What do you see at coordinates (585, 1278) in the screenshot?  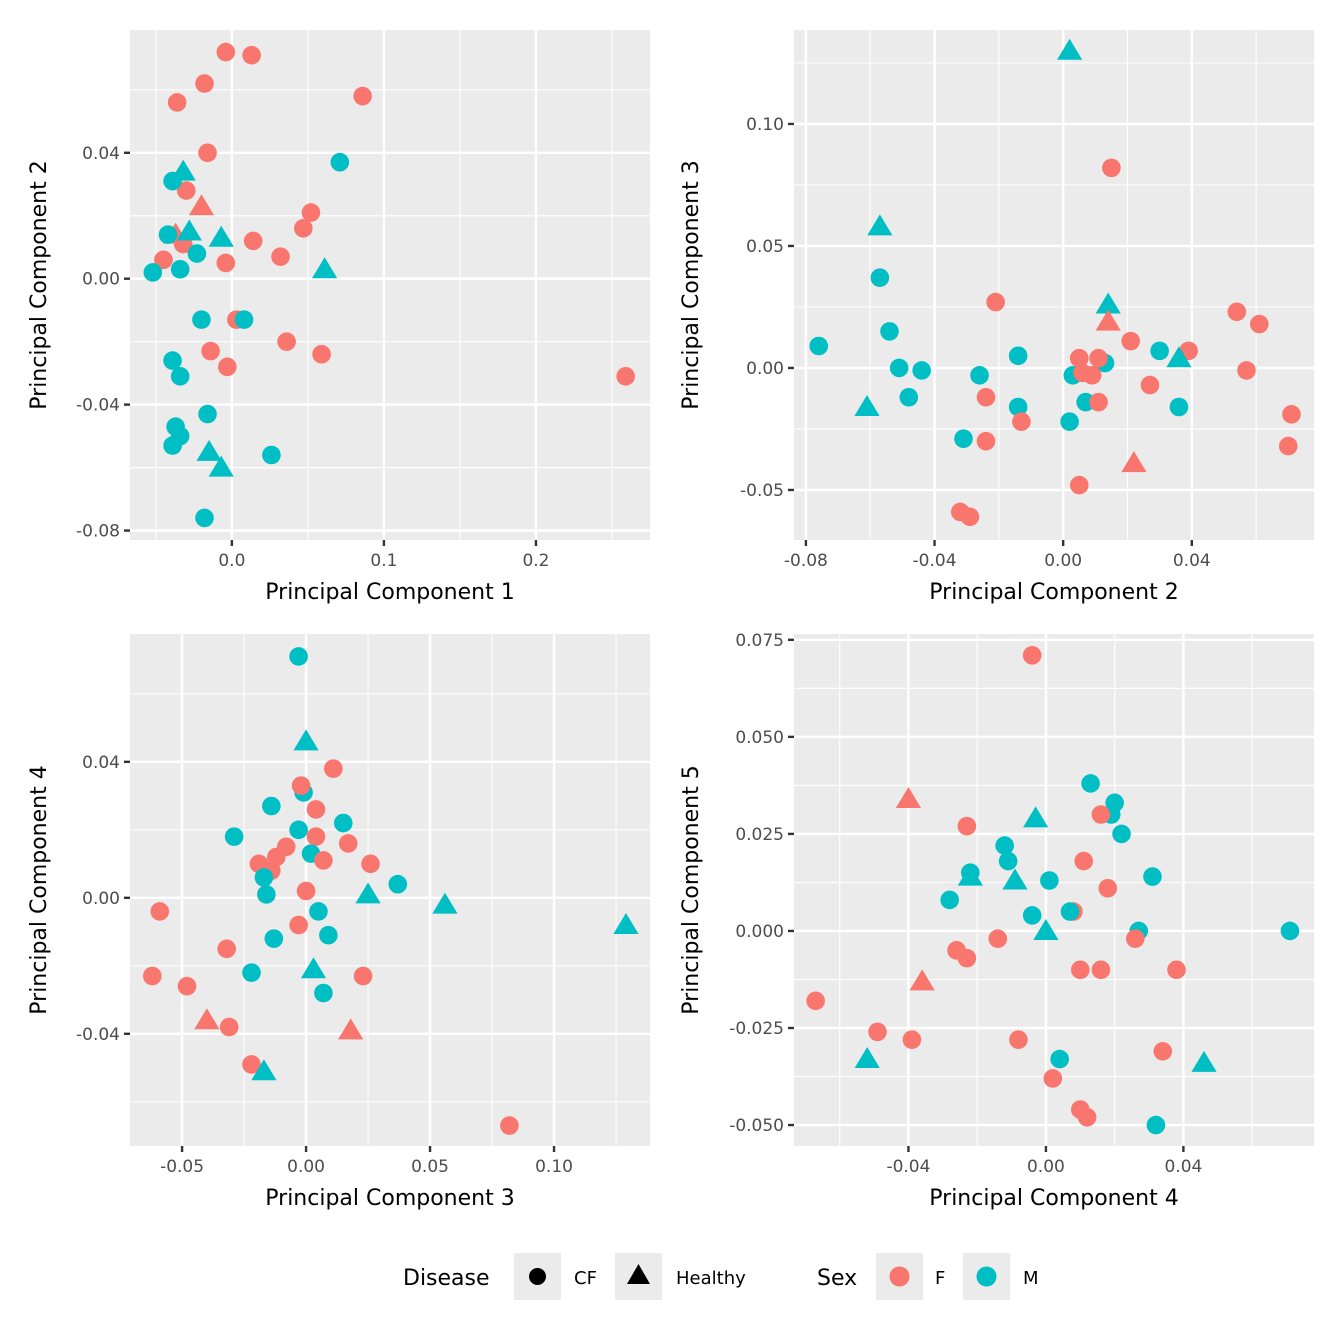 I see `legend-label-cf: CF` at bounding box center [585, 1278].